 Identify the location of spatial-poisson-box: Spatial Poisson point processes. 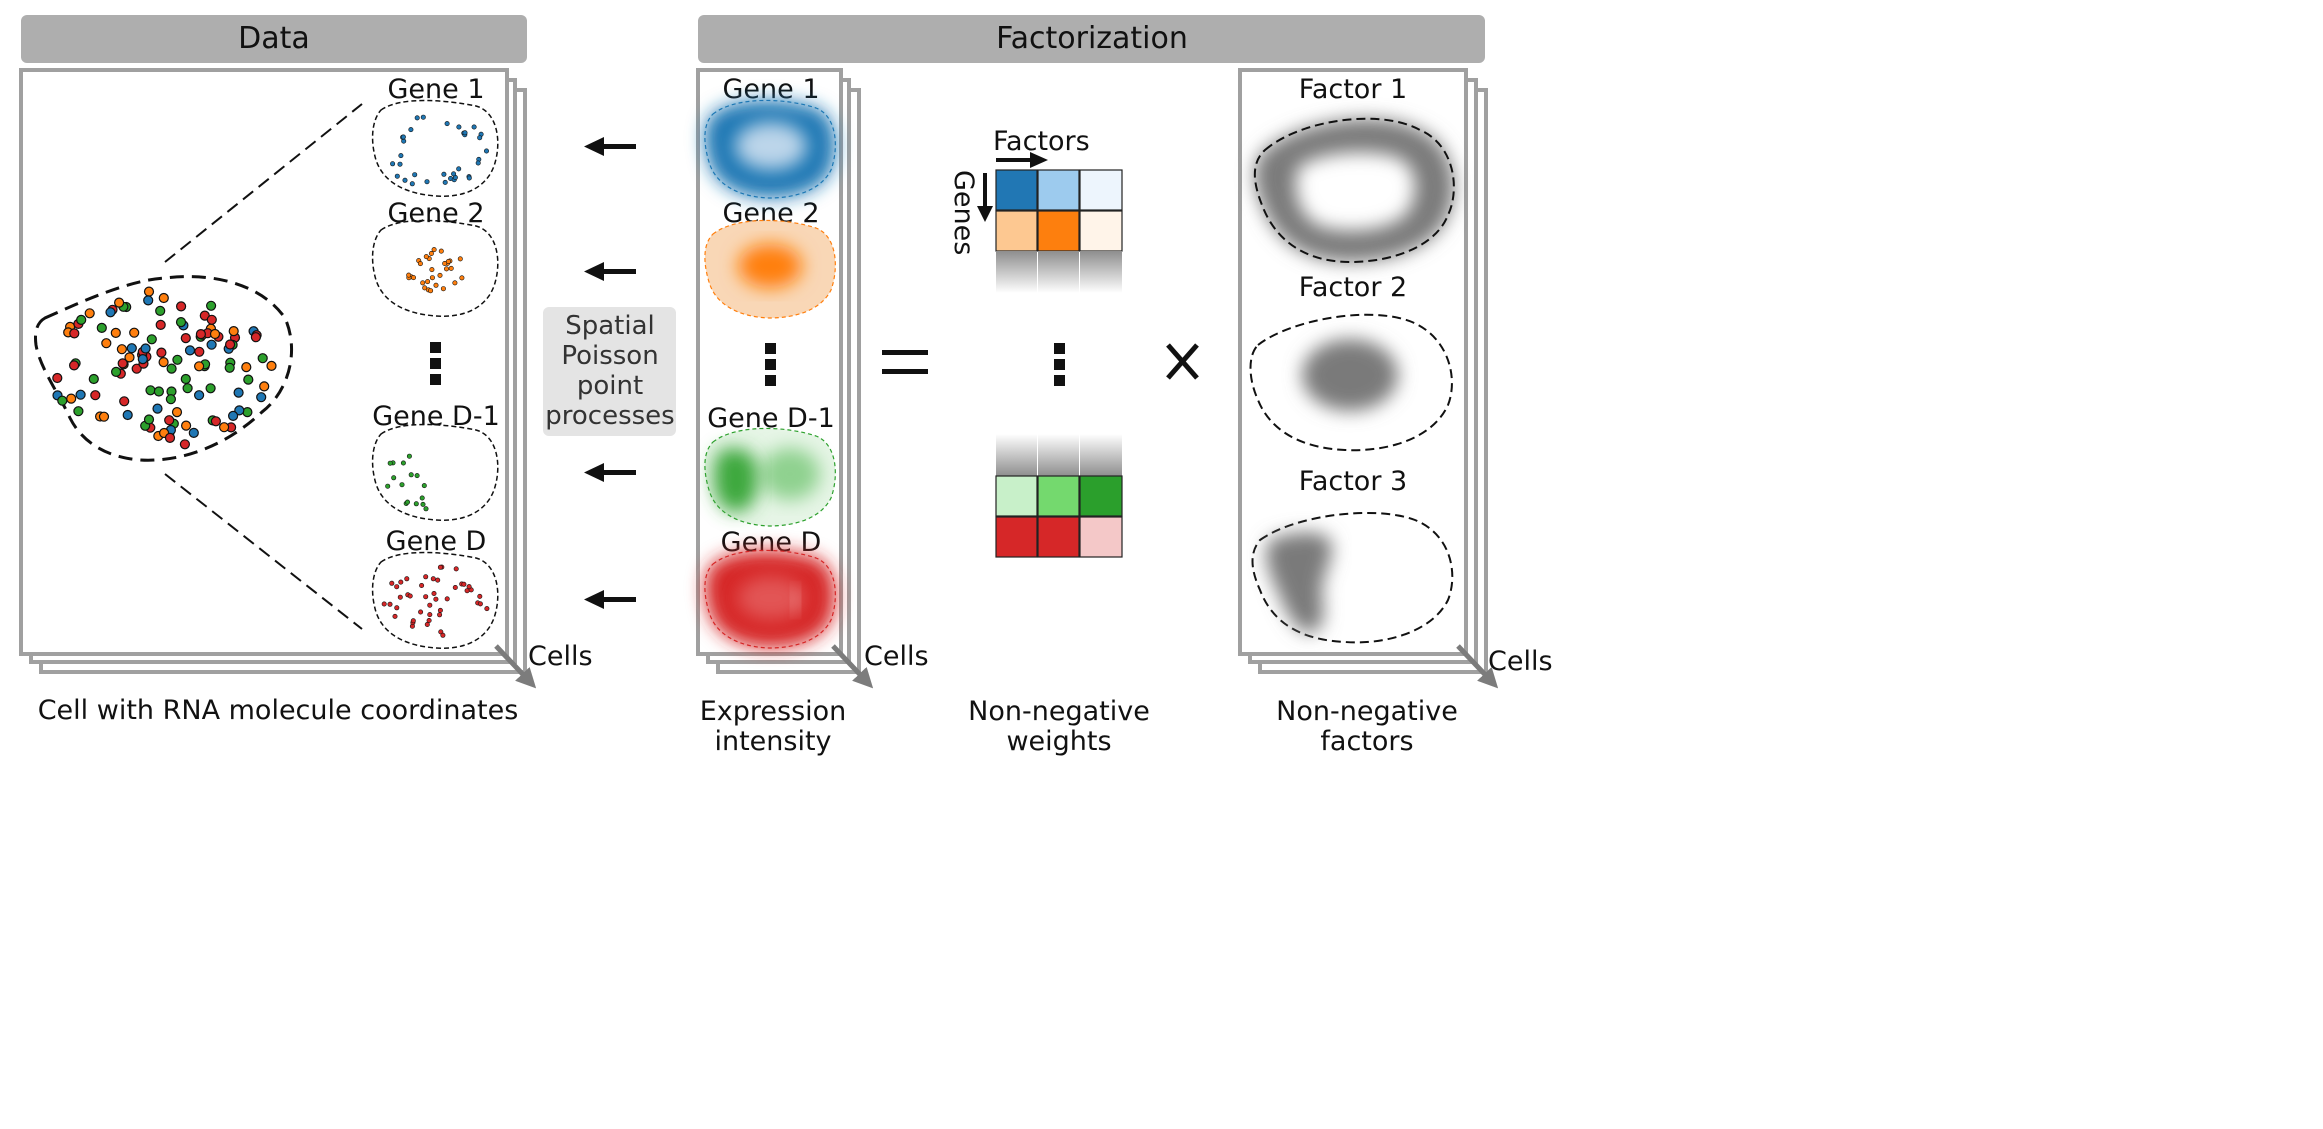
(609, 371).